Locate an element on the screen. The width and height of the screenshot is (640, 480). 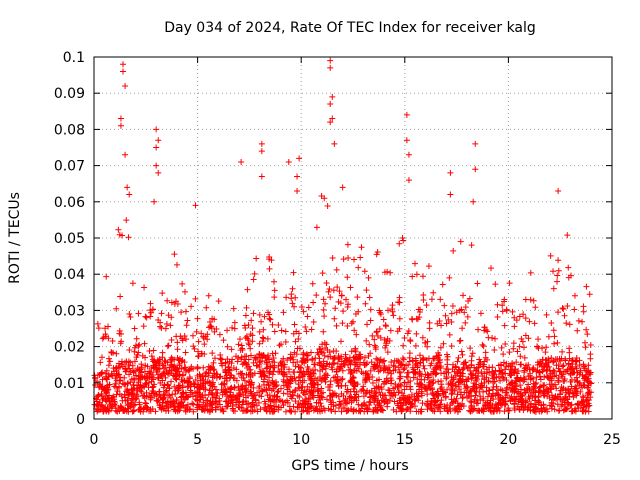
y-tick-label: 0.06 is located at coordinates (69, 203).